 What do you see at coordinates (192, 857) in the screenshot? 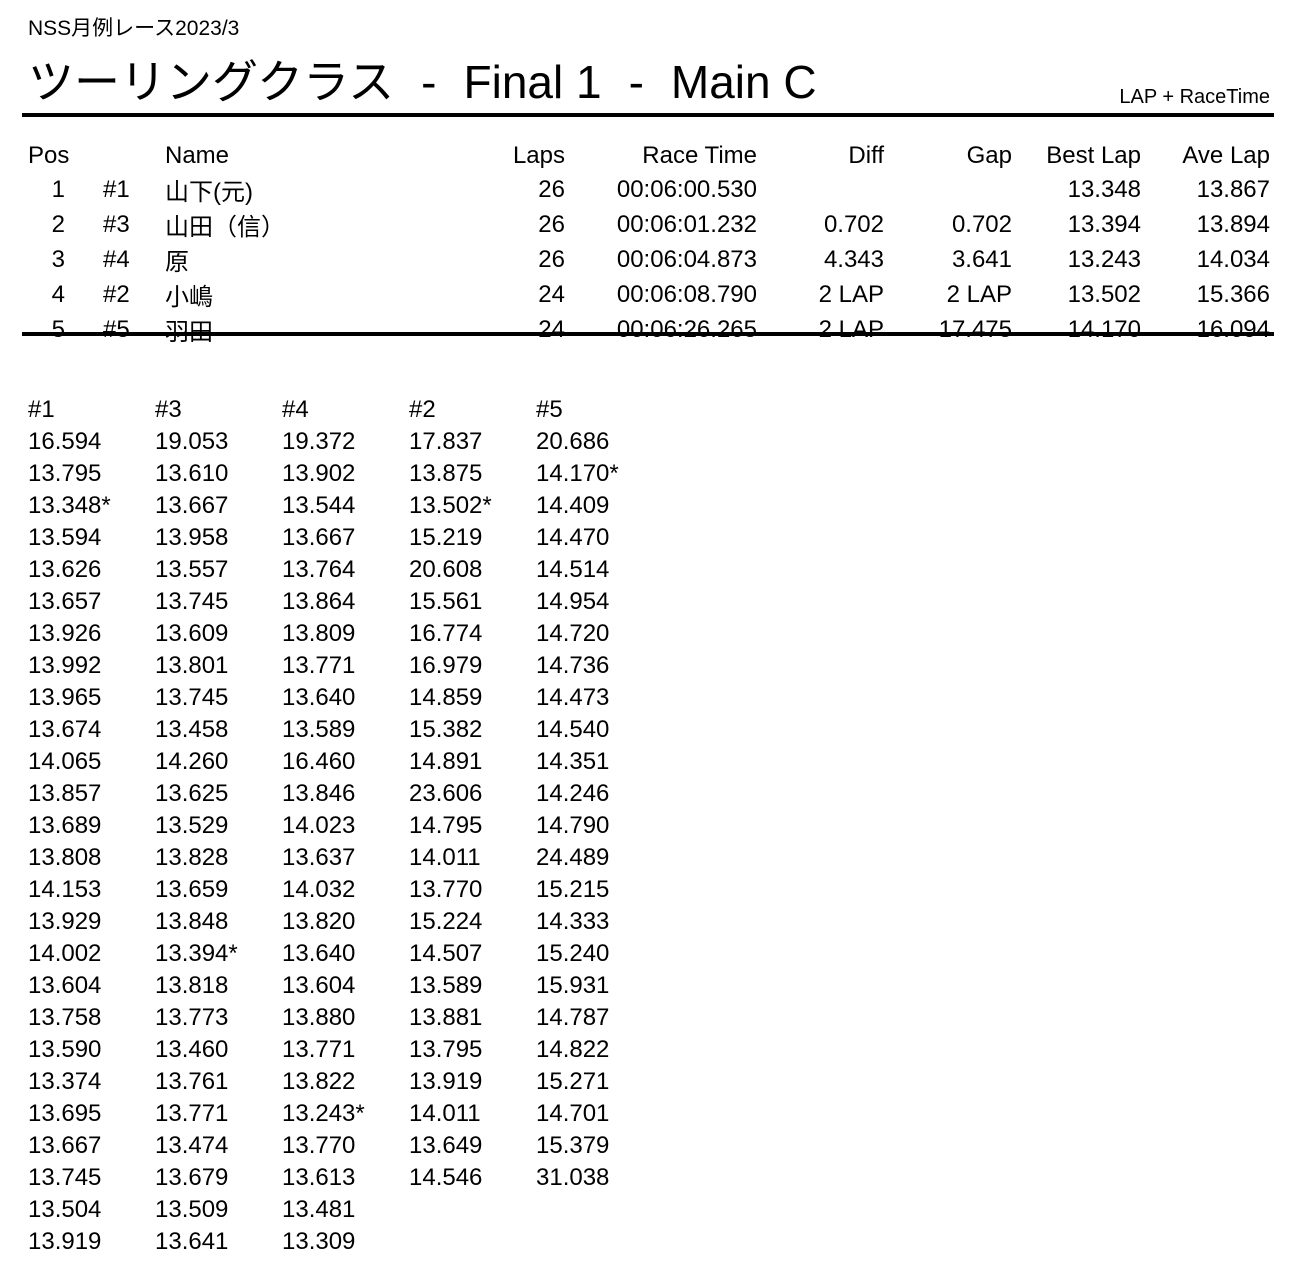
I see `cell-value: 13.828` at bounding box center [192, 857].